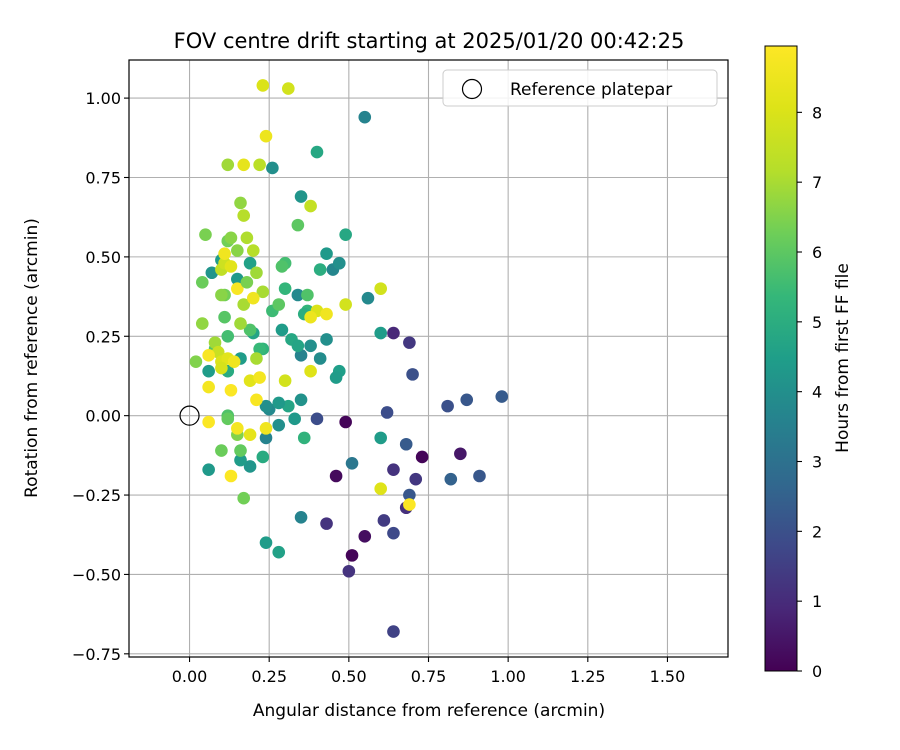 This screenshot has height=750, width=900. What do you see at coordinates (817, 182) in the screenshot?
I see `colorbar-tick-label: 7` at bounding box center [817, 182].